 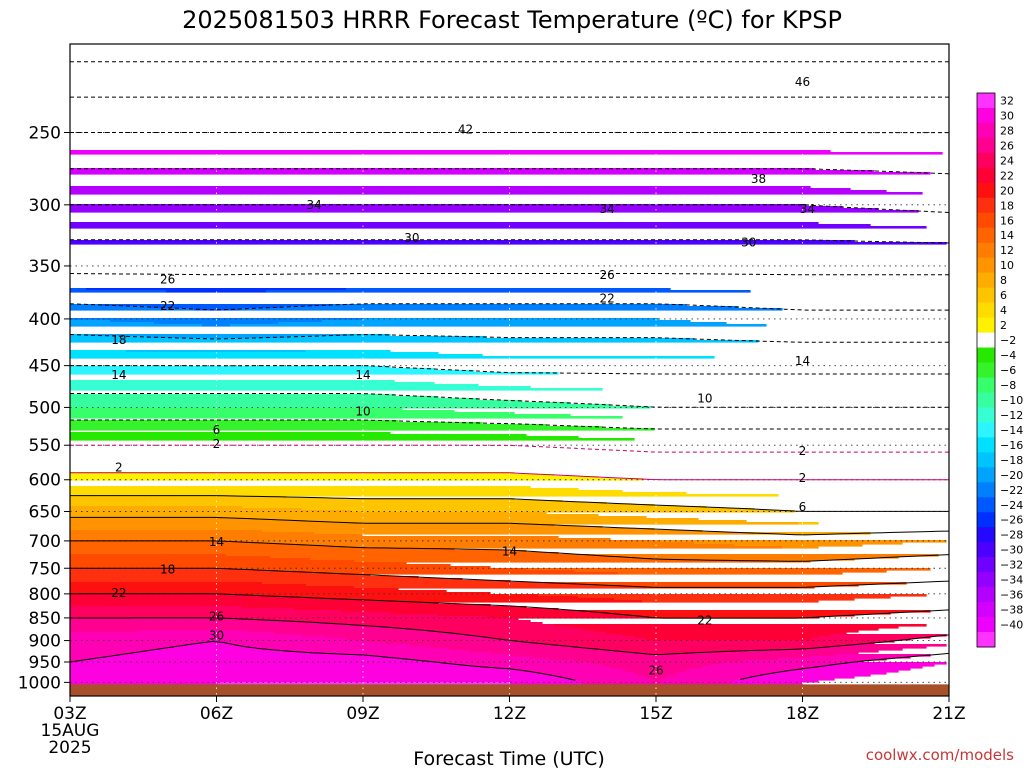 I want to click on contour-line, so click(x=509, y=526).